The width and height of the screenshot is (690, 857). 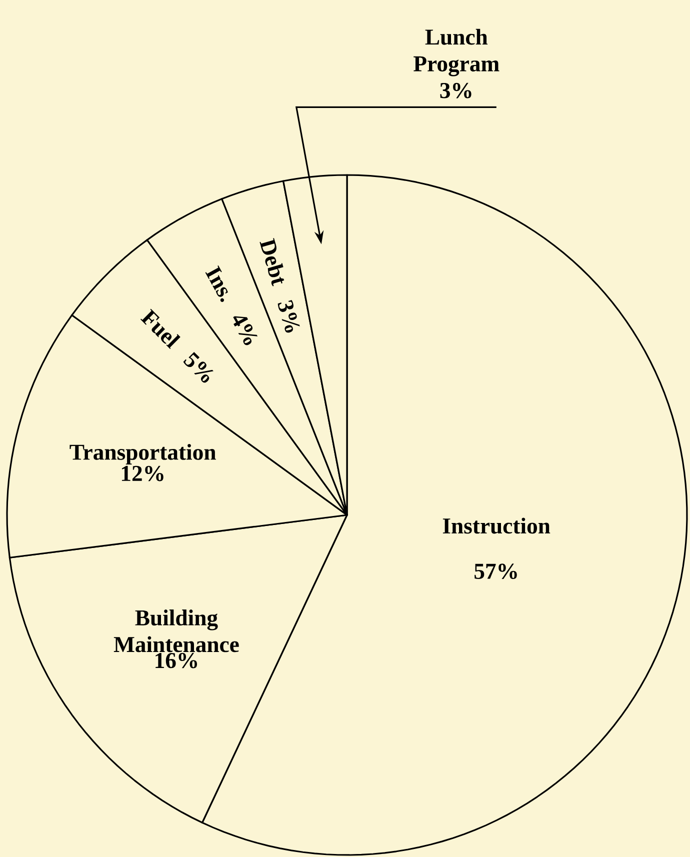 What do you see at coordinates (272, 262) in the screenshot?
I see `slice-label: Debt` at bounding box center [272, 262].